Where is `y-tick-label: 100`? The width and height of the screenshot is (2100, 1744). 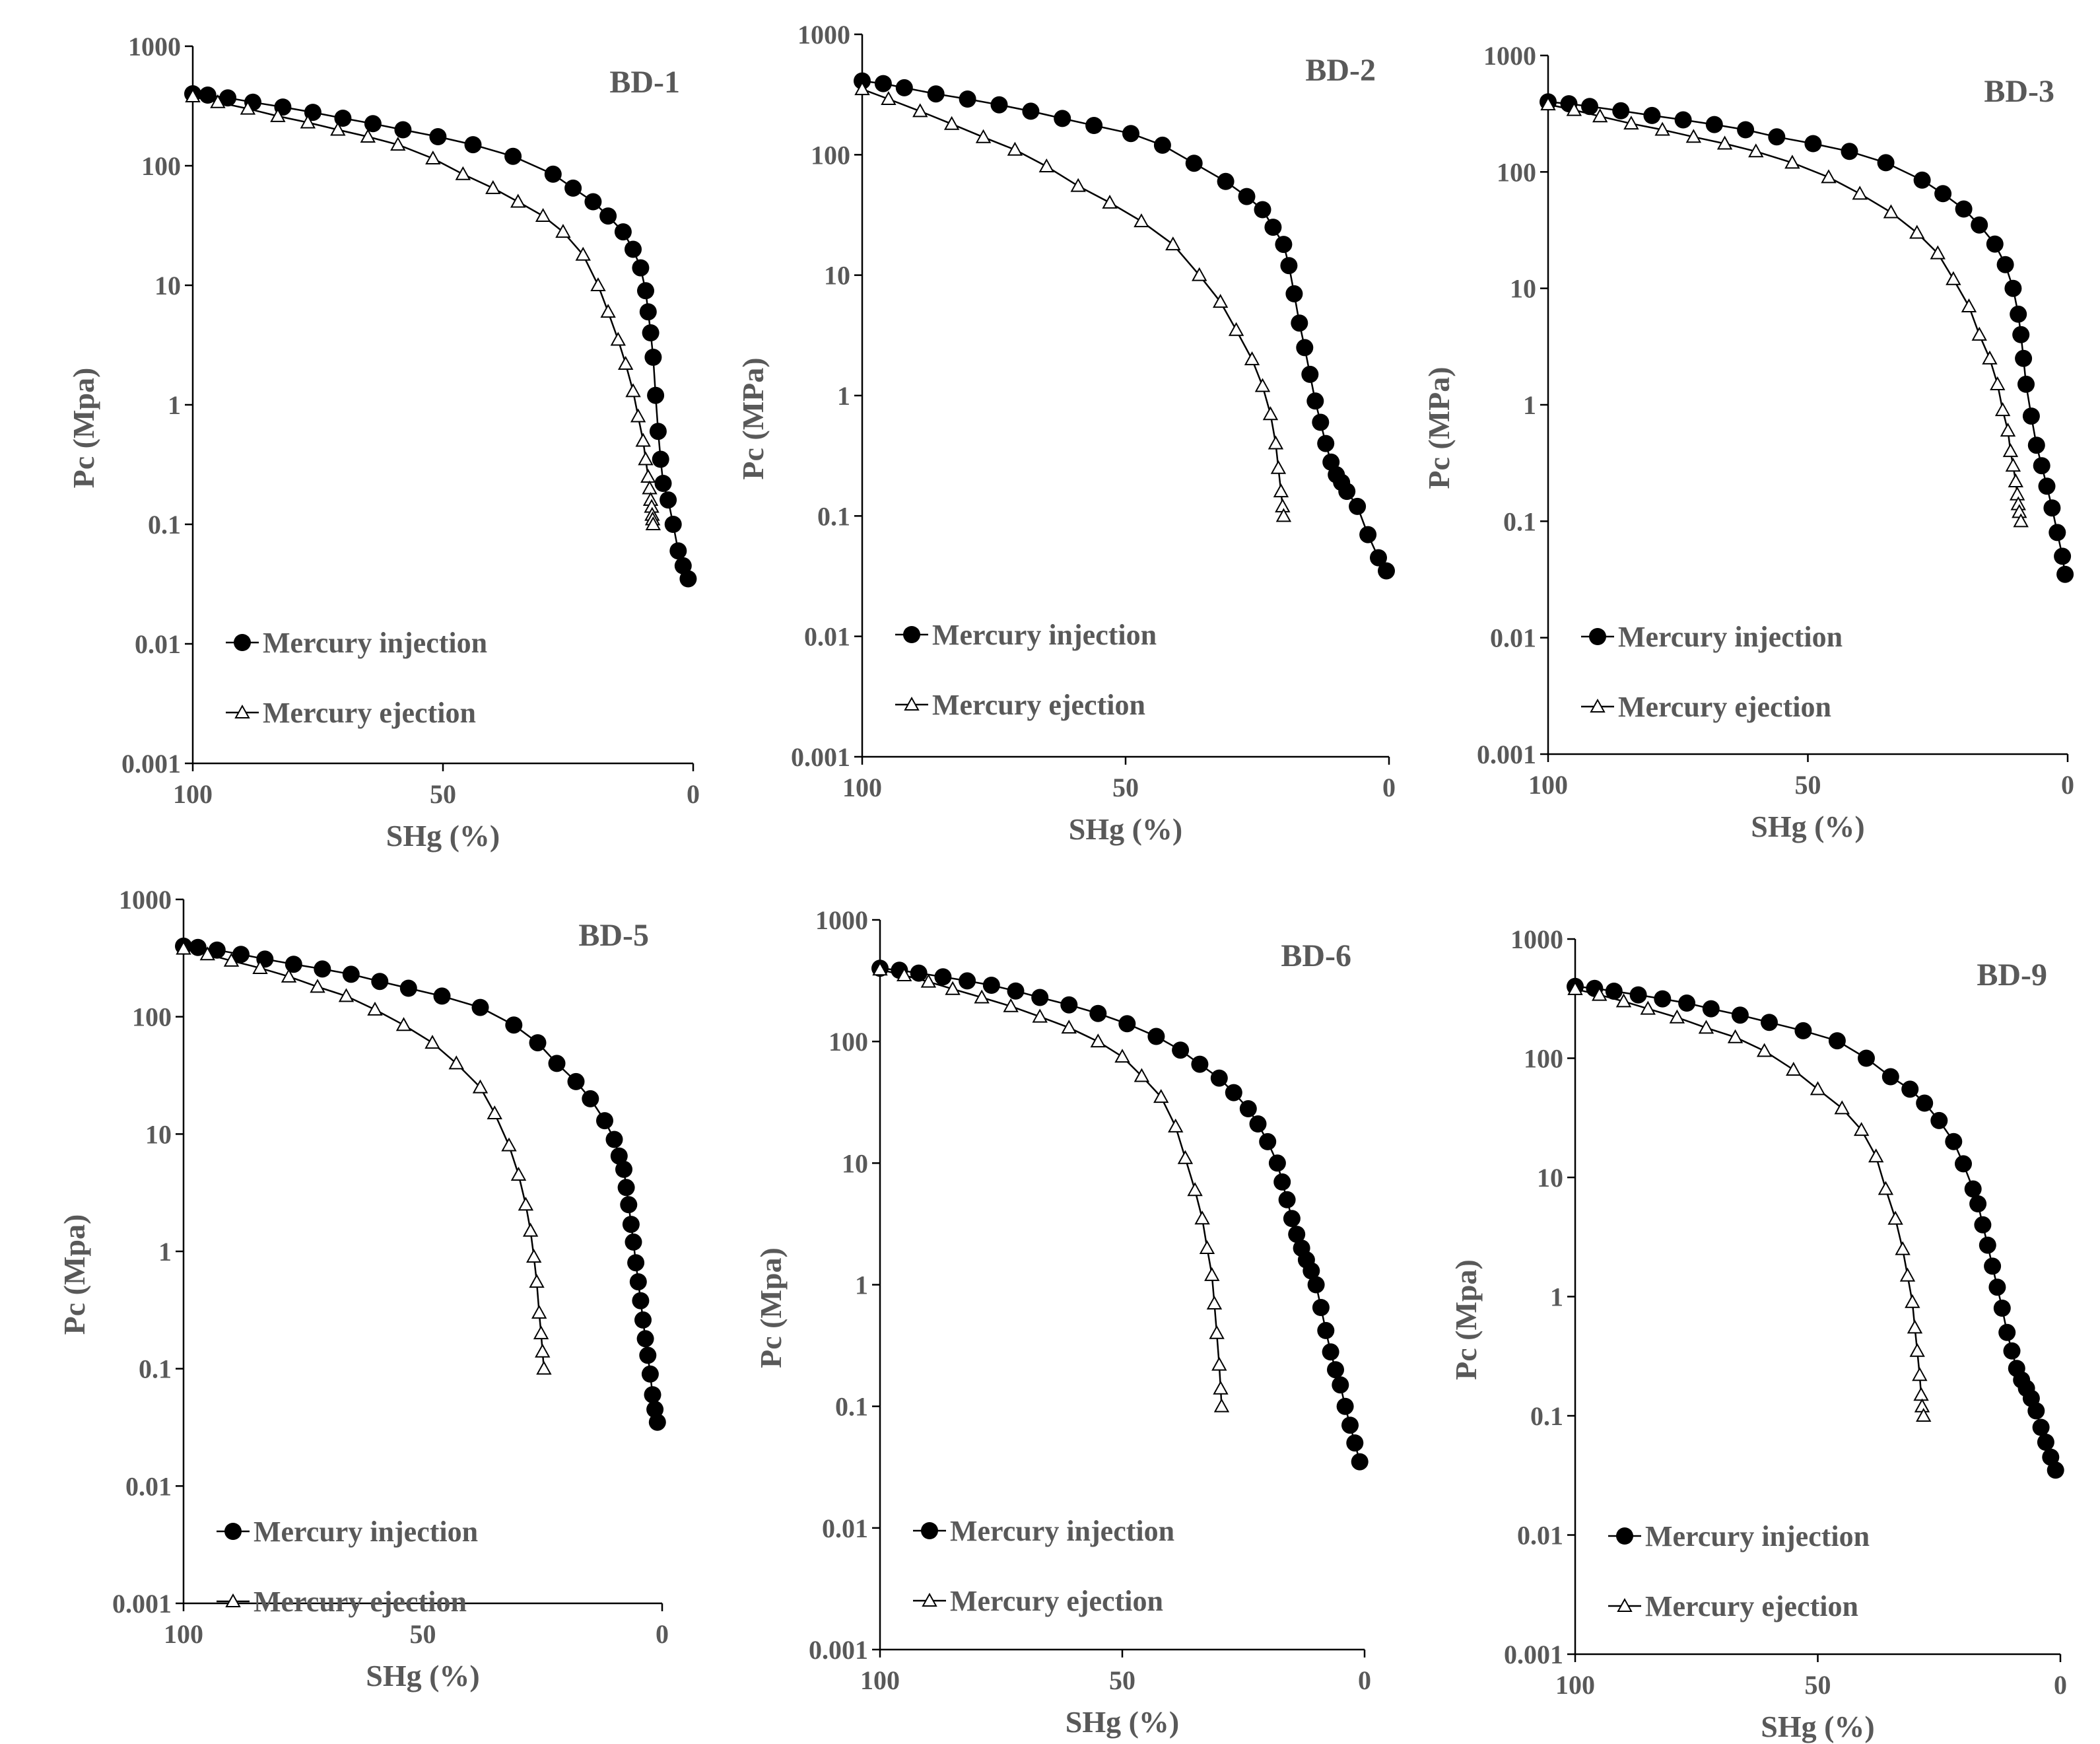
y-tick-label: 100 is located at coordinates (152, 1017).